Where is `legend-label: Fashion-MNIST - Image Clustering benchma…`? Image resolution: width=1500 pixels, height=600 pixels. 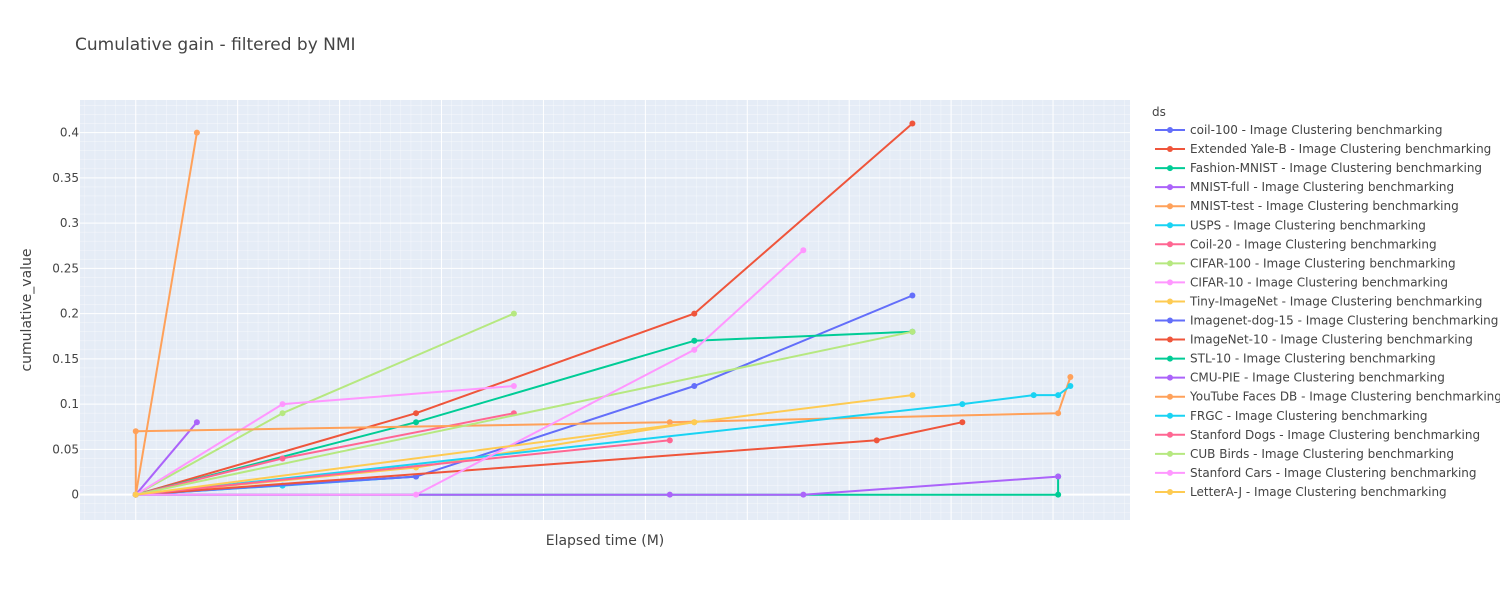 legend-label: Fashion-MNIST - Image Clustering benchma… is located at coordinates (1336, 168).